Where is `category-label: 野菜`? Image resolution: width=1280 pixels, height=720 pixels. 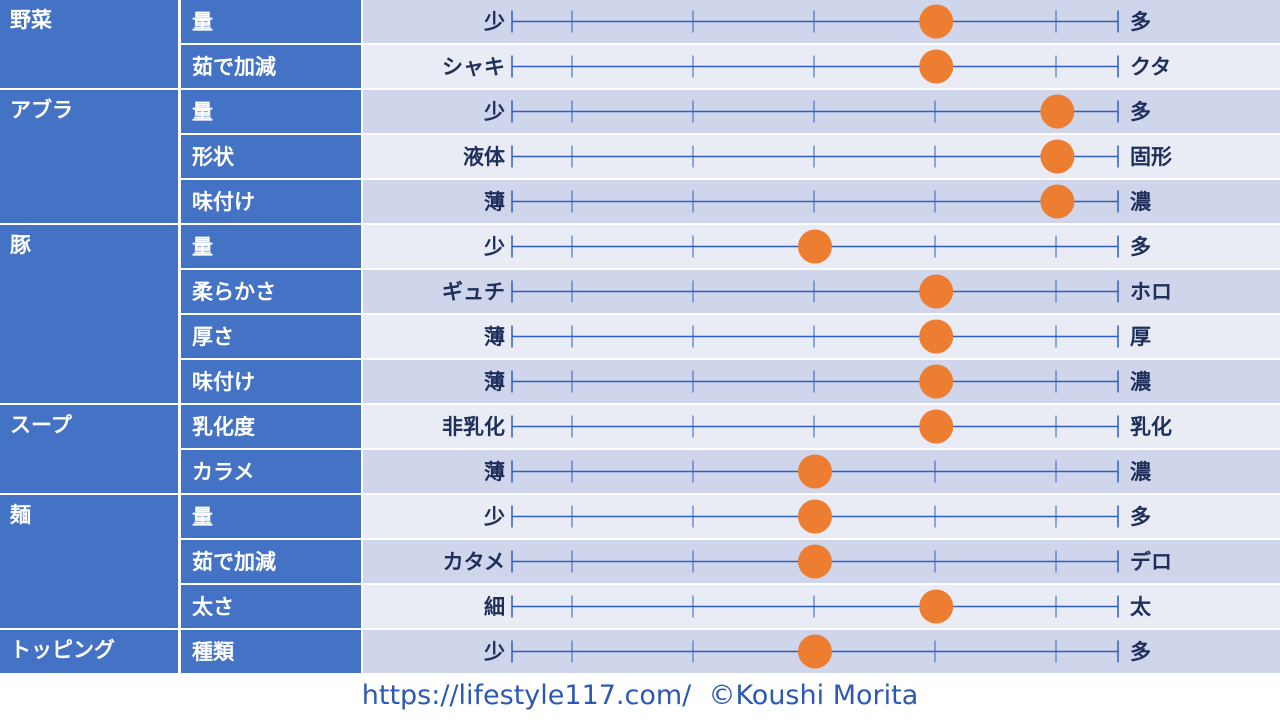
category-label: 野菜 is located at coordinates (31, 20).